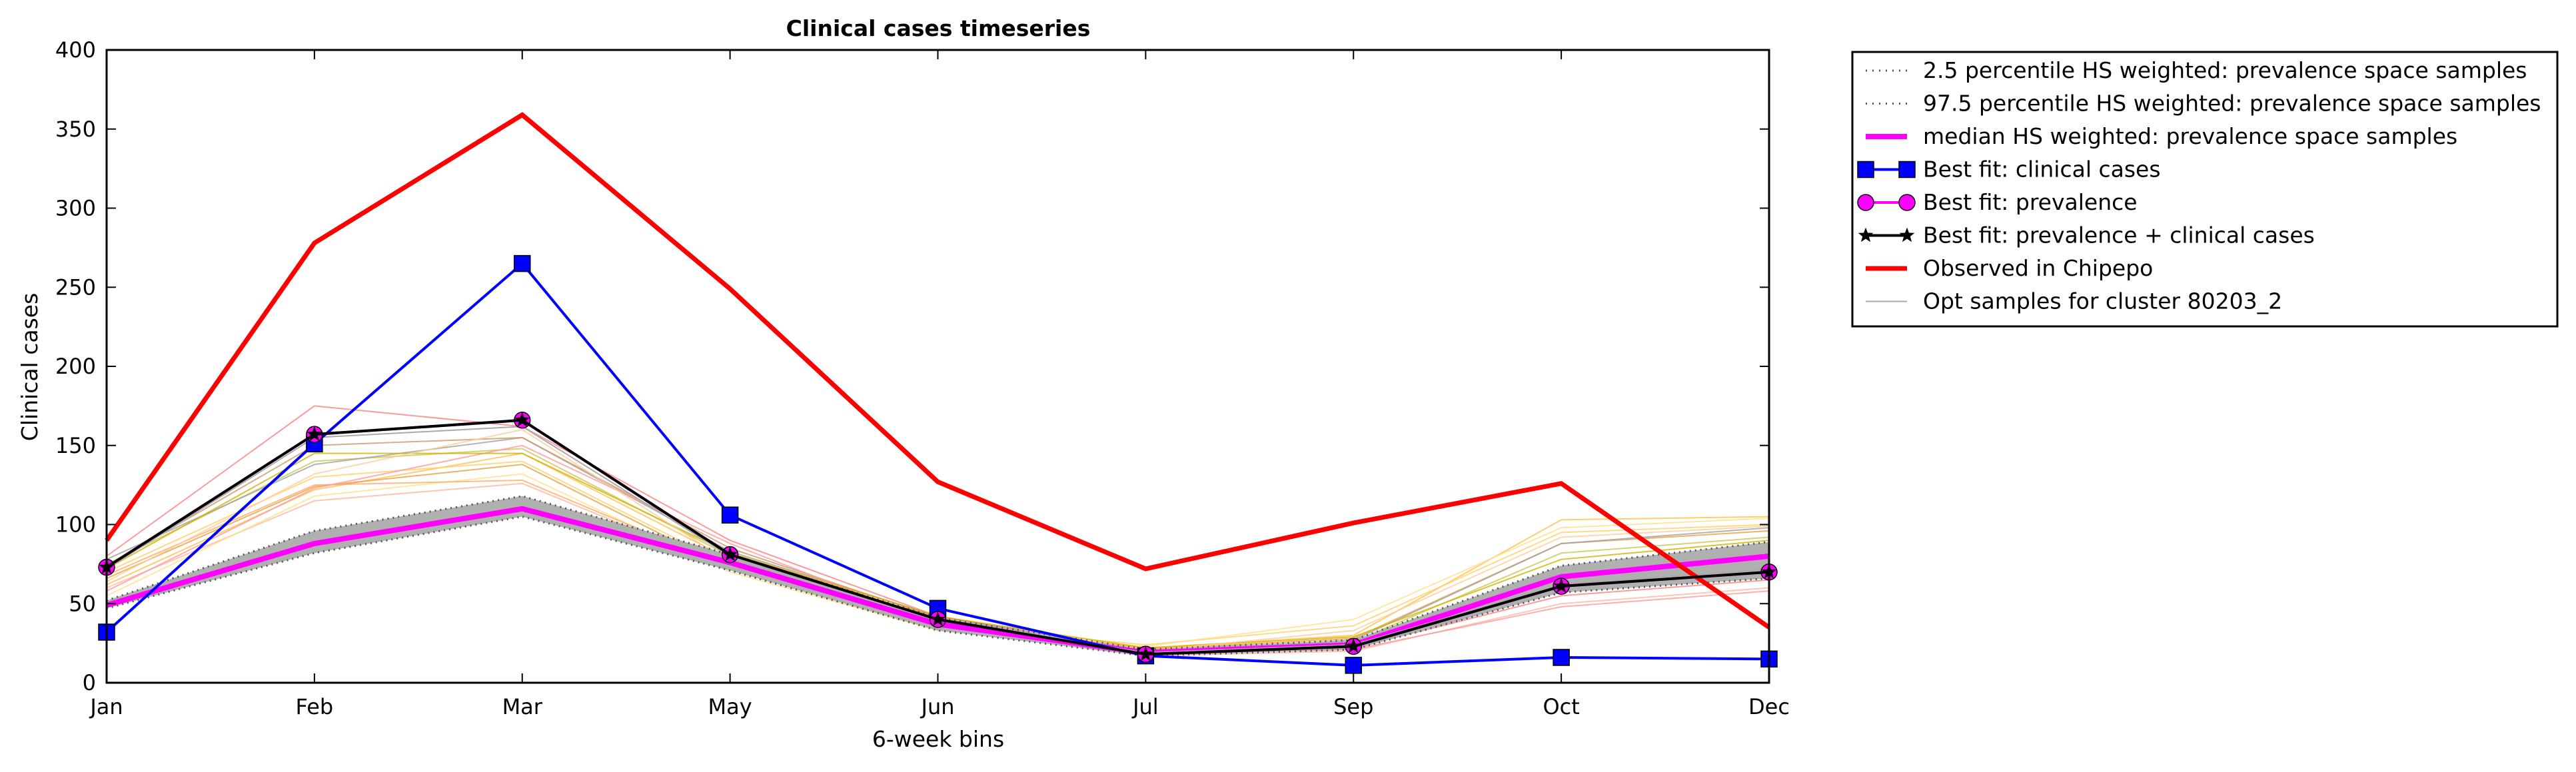 The image size is (2576, 772). I want to click on y-axis-title: Clinical cases, so click(30, 367).